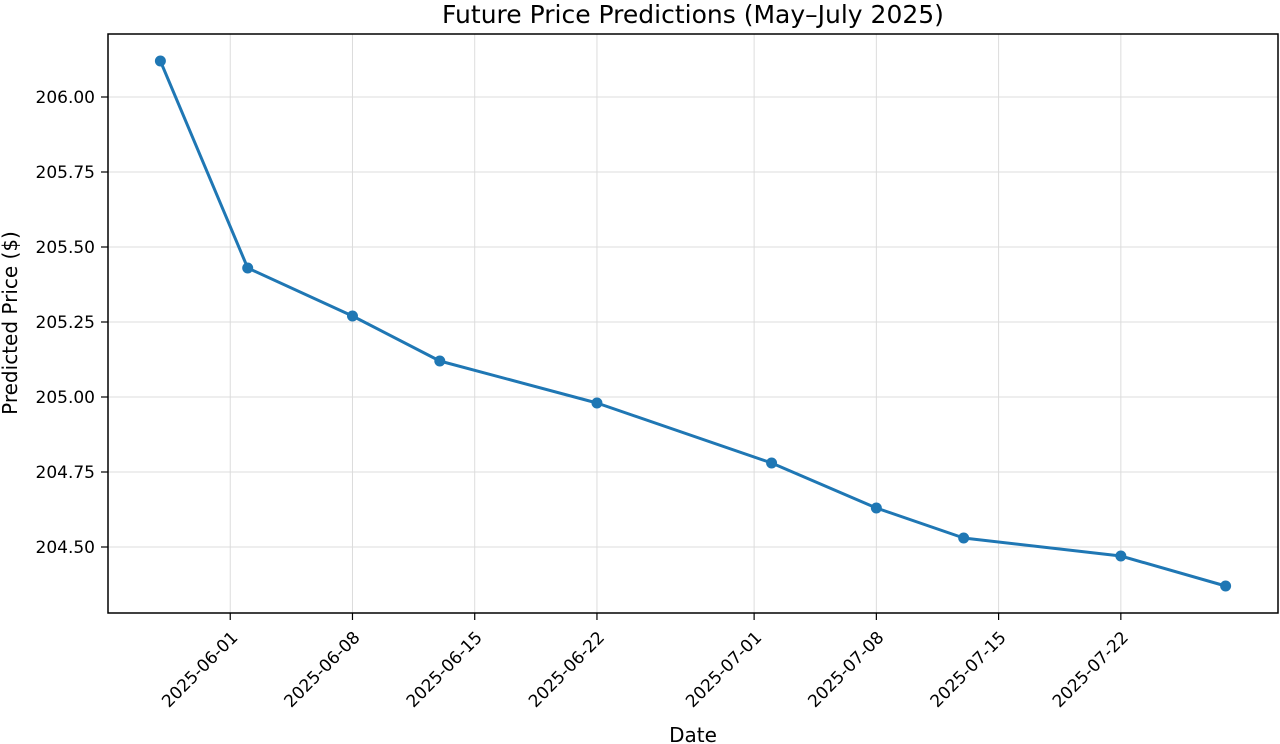 Image resolution: width=1280 pixels, height=744 pixels. What do you see at coordinates (65, 398) in the screenshot?
I see `y-tick-label: 205.00` at bounding box center [65, 398].